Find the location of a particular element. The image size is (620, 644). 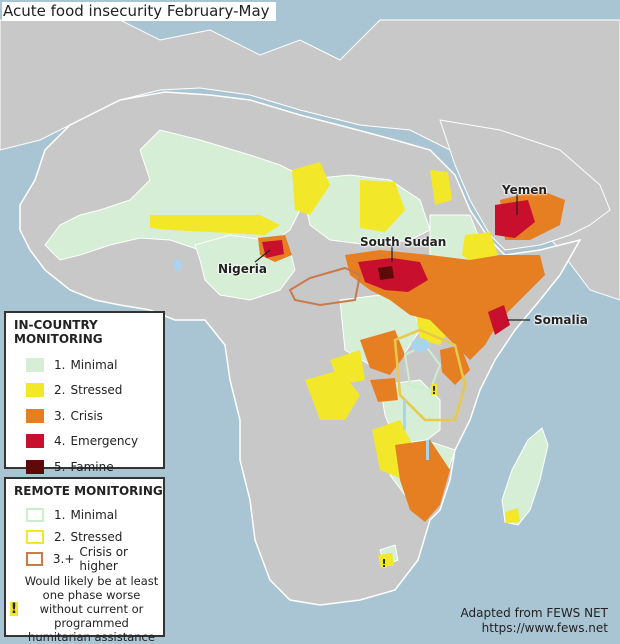

legend-remote-item-stressed: 2. Stressed is located at coordinates (84, 537).